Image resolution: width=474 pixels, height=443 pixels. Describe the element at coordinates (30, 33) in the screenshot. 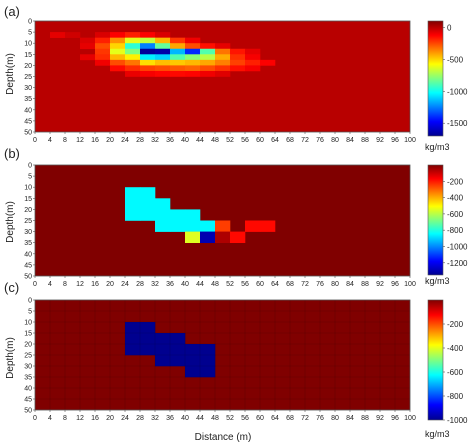

I see `panel-a-ytick-label: 5` at that location.